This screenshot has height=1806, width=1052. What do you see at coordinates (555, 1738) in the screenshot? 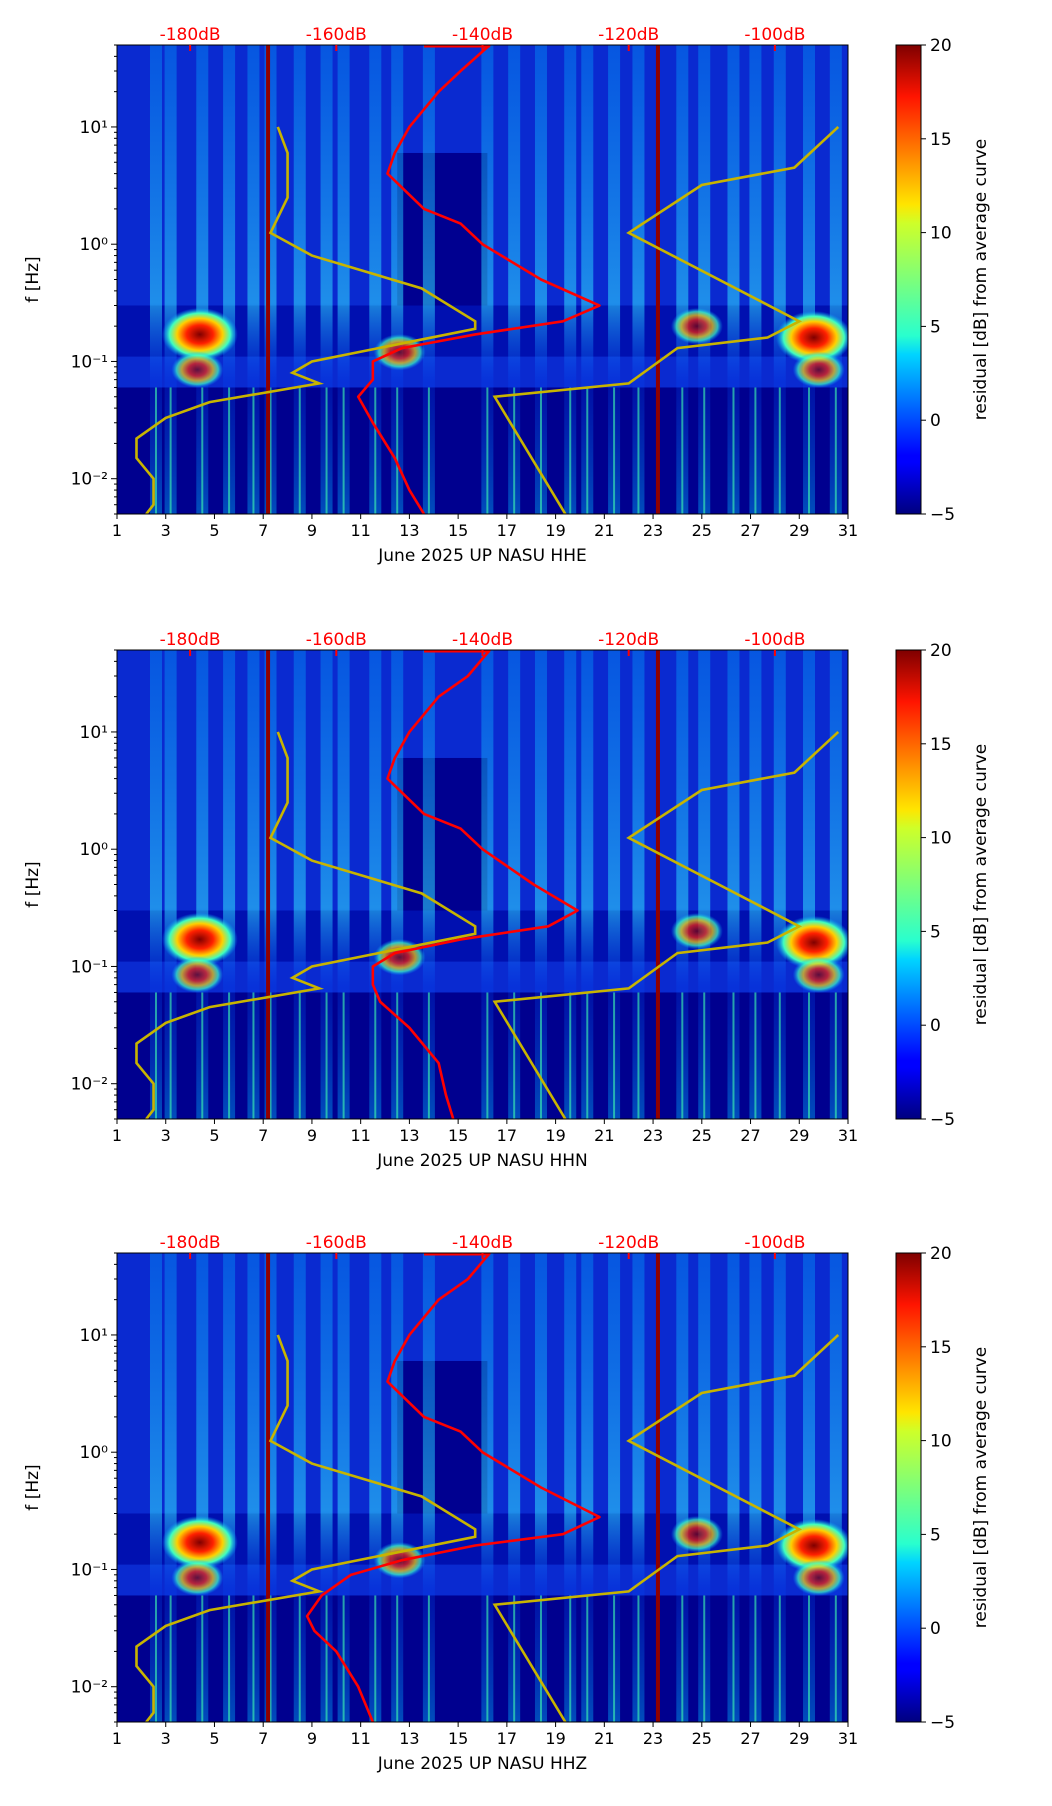
I see `x-tick-label: 19` at bounding box center [555, 1738].